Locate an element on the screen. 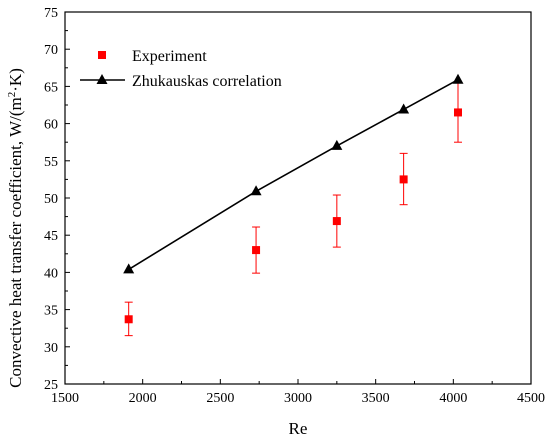 The height and width of the screenshot is (442, 550). legend-entry: Zhukauskas correlation is located at coordinates (181, 81).